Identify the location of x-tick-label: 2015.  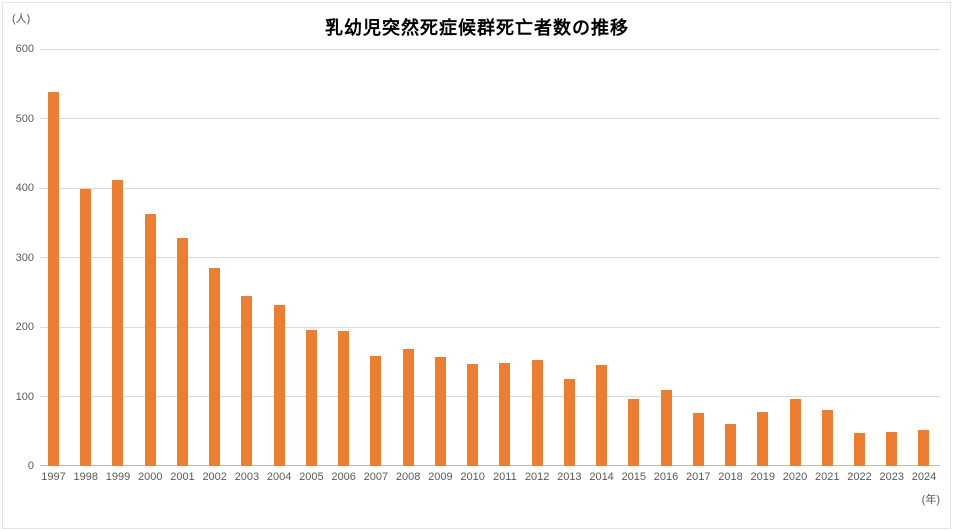
(634, 477).